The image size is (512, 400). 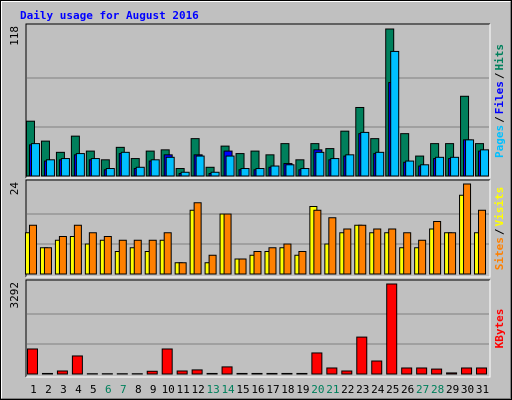 What do you see at coordinates (14, 295) in the screenshot?
I see `y-tick-label: 3292` at bounding box center [14, 295].